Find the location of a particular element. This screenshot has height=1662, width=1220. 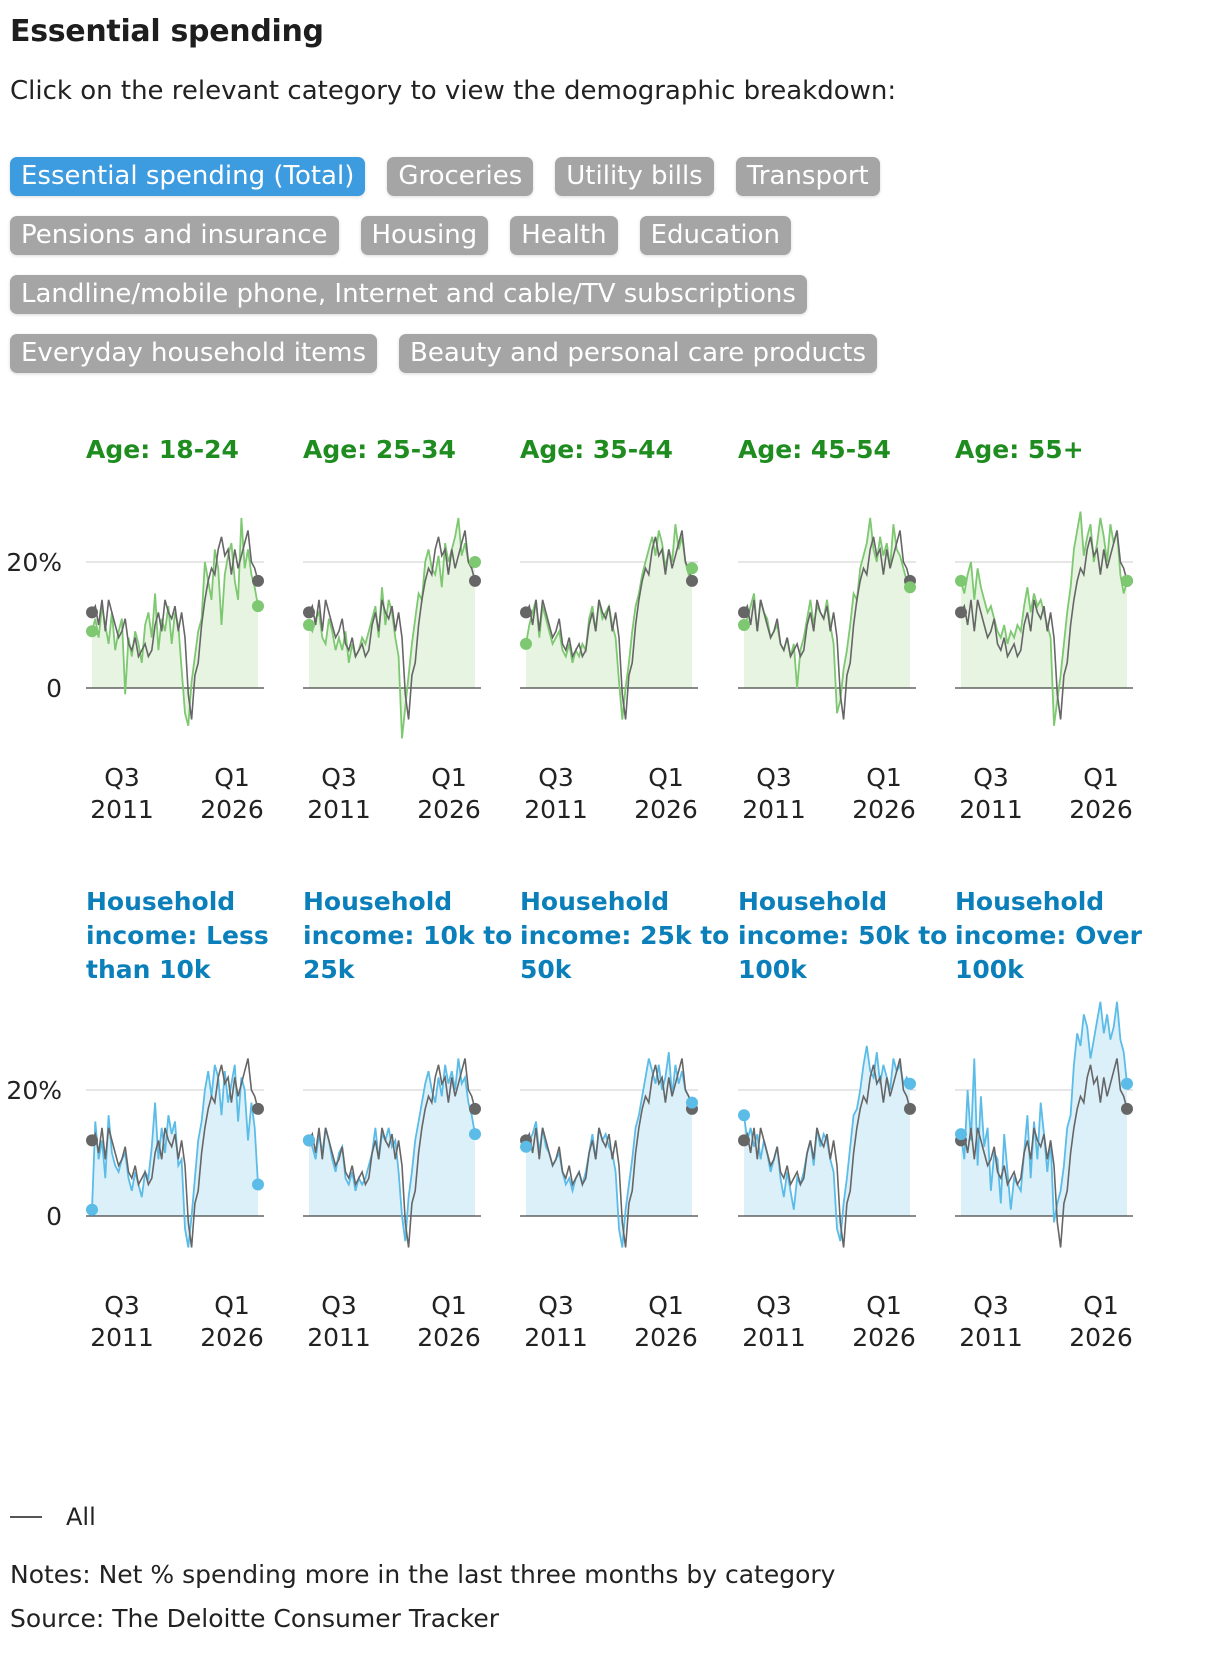

legend: All is located at coordinates (53, 1517).